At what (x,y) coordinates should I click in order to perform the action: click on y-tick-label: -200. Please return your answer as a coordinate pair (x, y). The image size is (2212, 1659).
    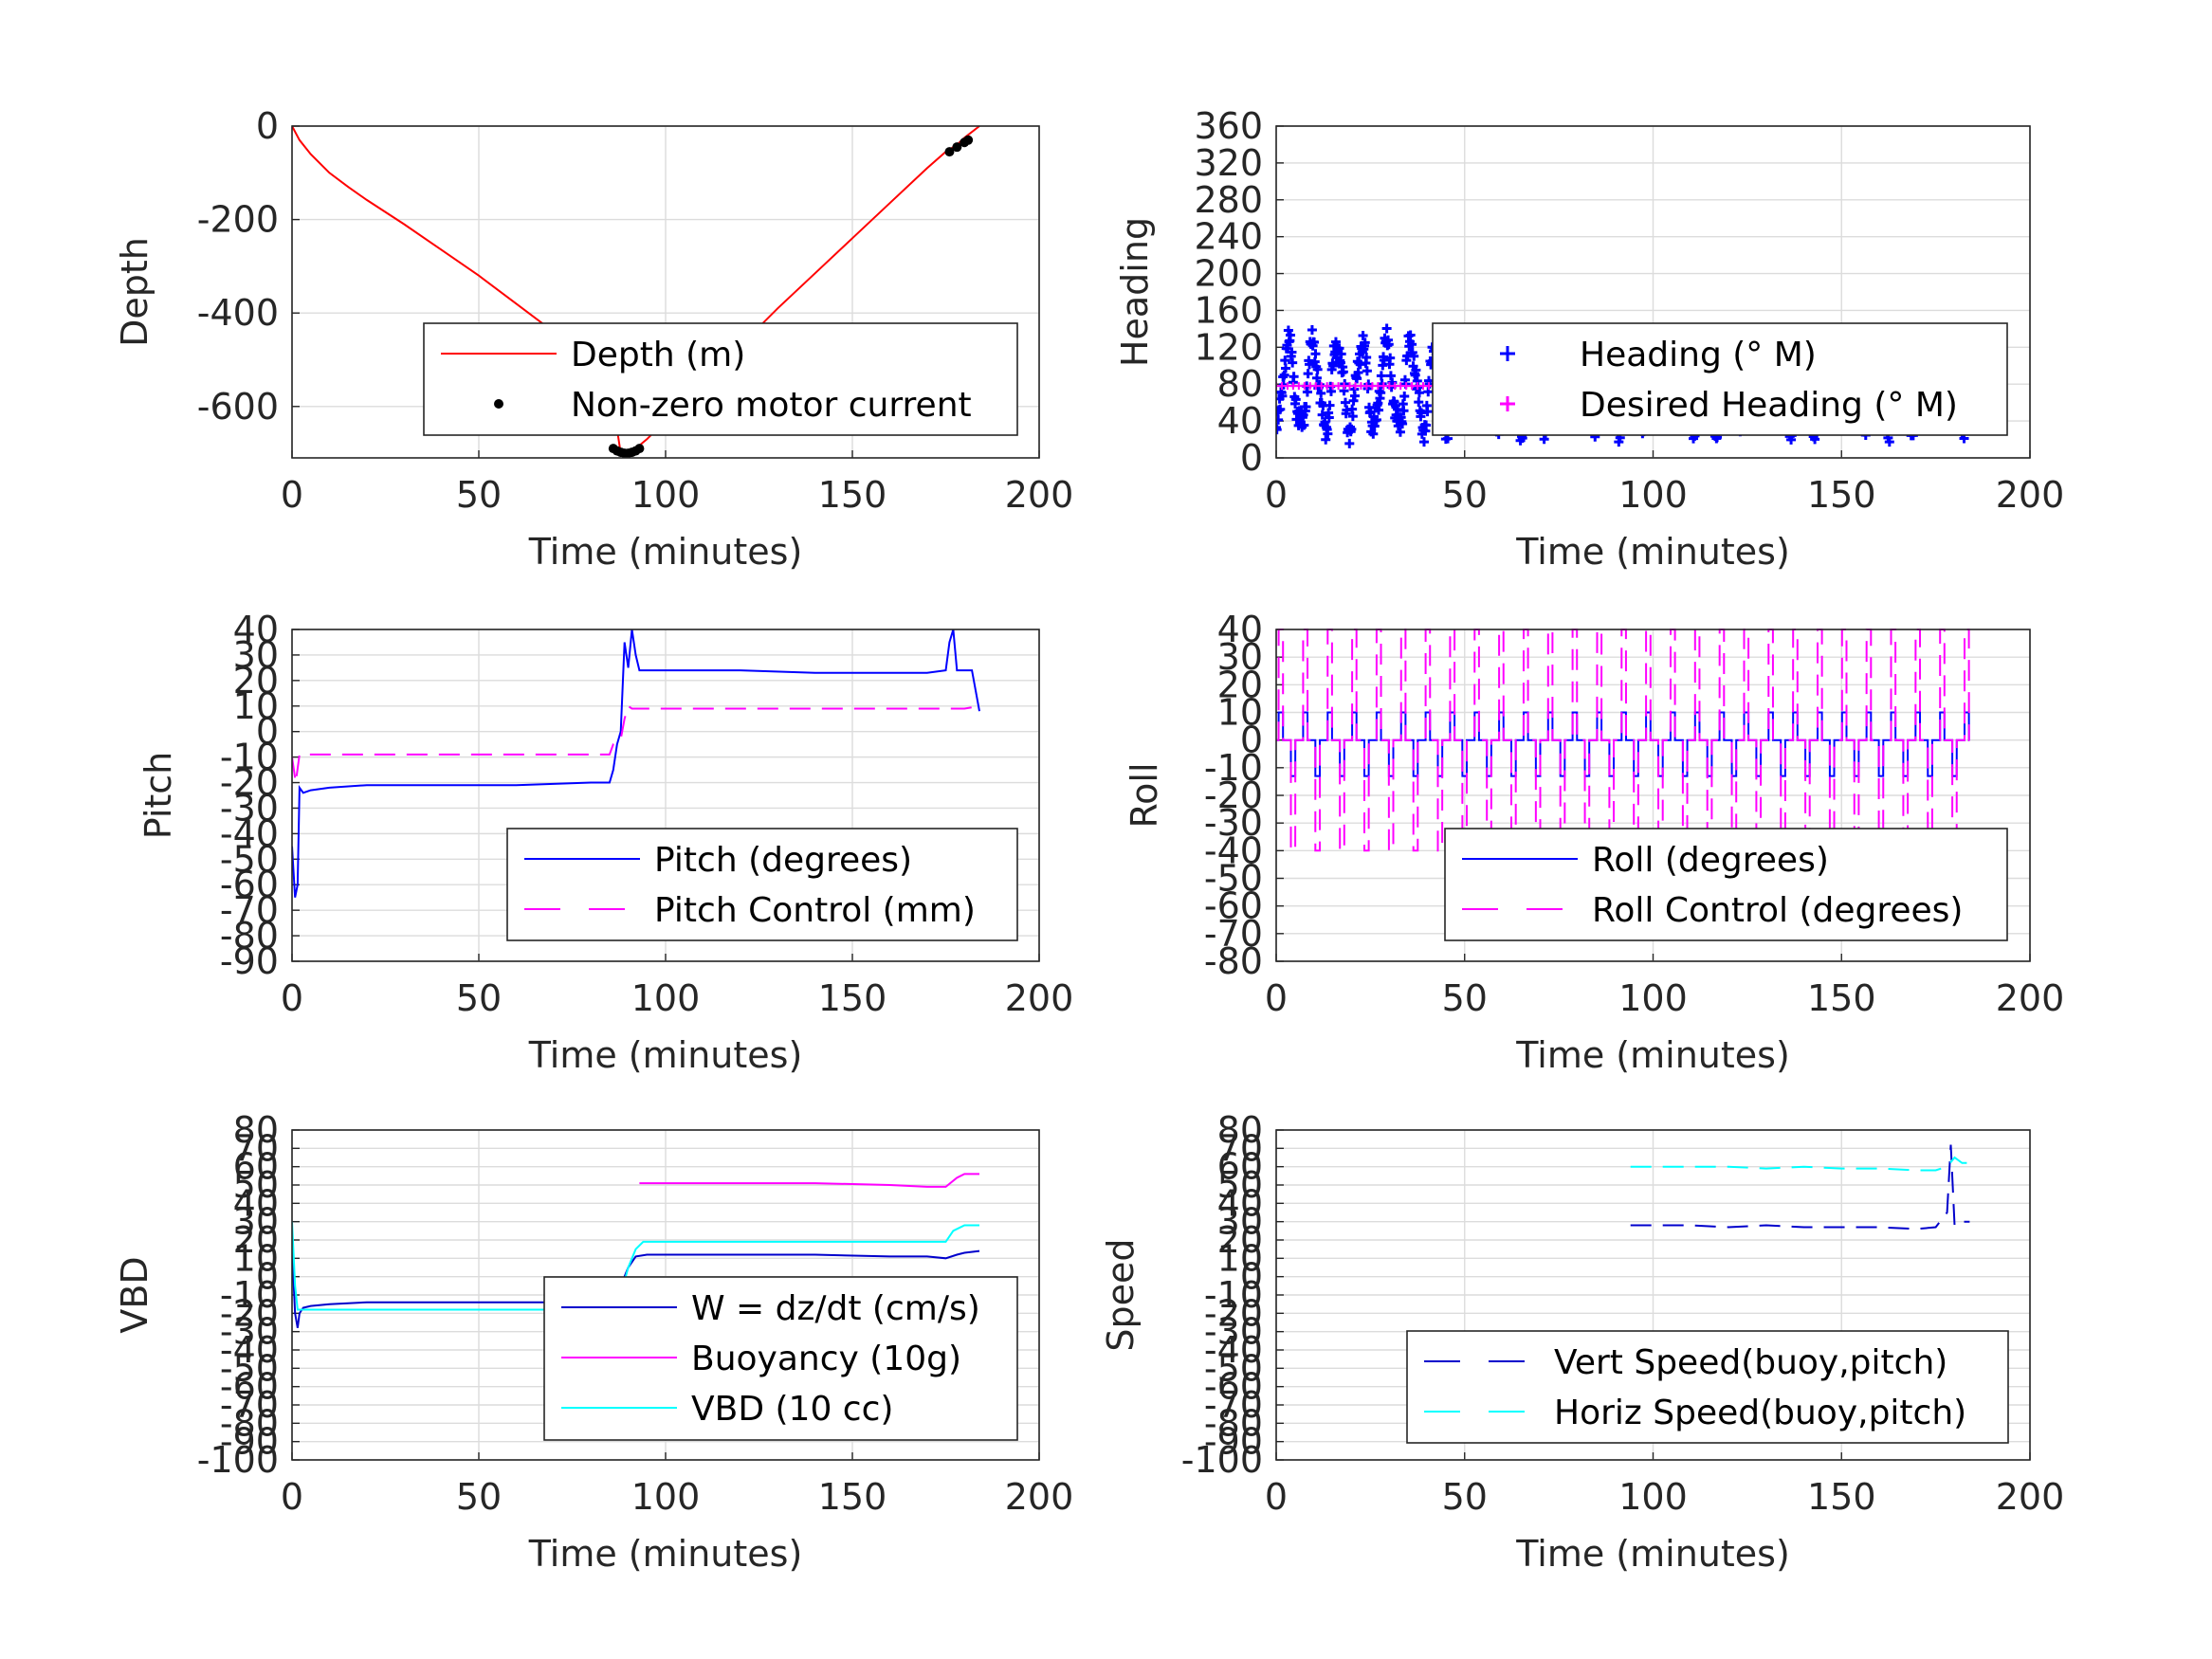
    Looking at the image, I should click on (238, 220).